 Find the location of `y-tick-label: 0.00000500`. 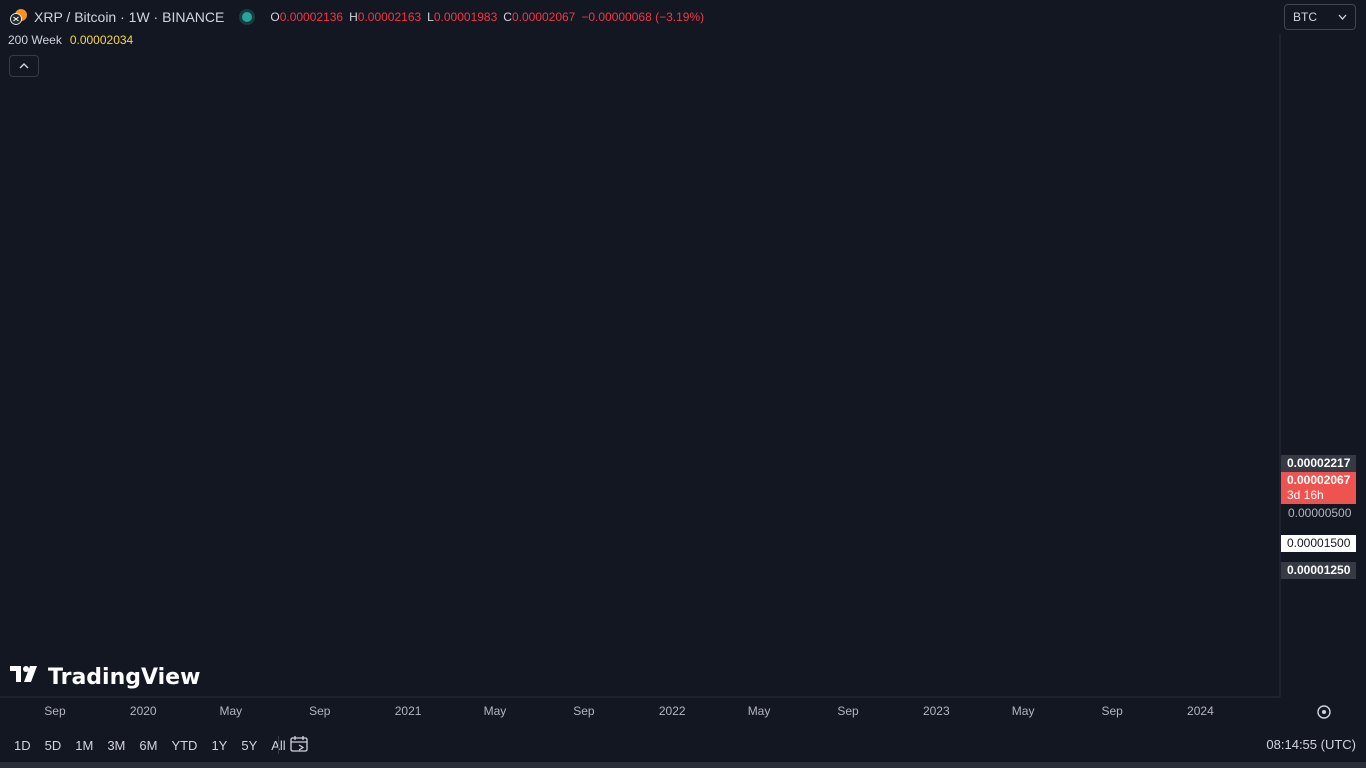

y-tick-label: 0.00000500 is located at coordinates (1320, 513).